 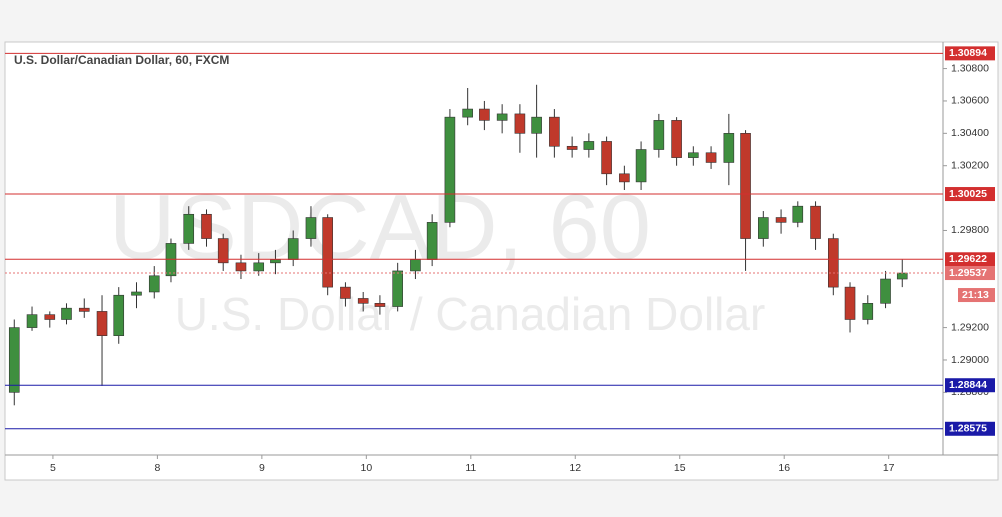 I want to click on y-tick-label: 1.29000, so click(x=970, y=360).